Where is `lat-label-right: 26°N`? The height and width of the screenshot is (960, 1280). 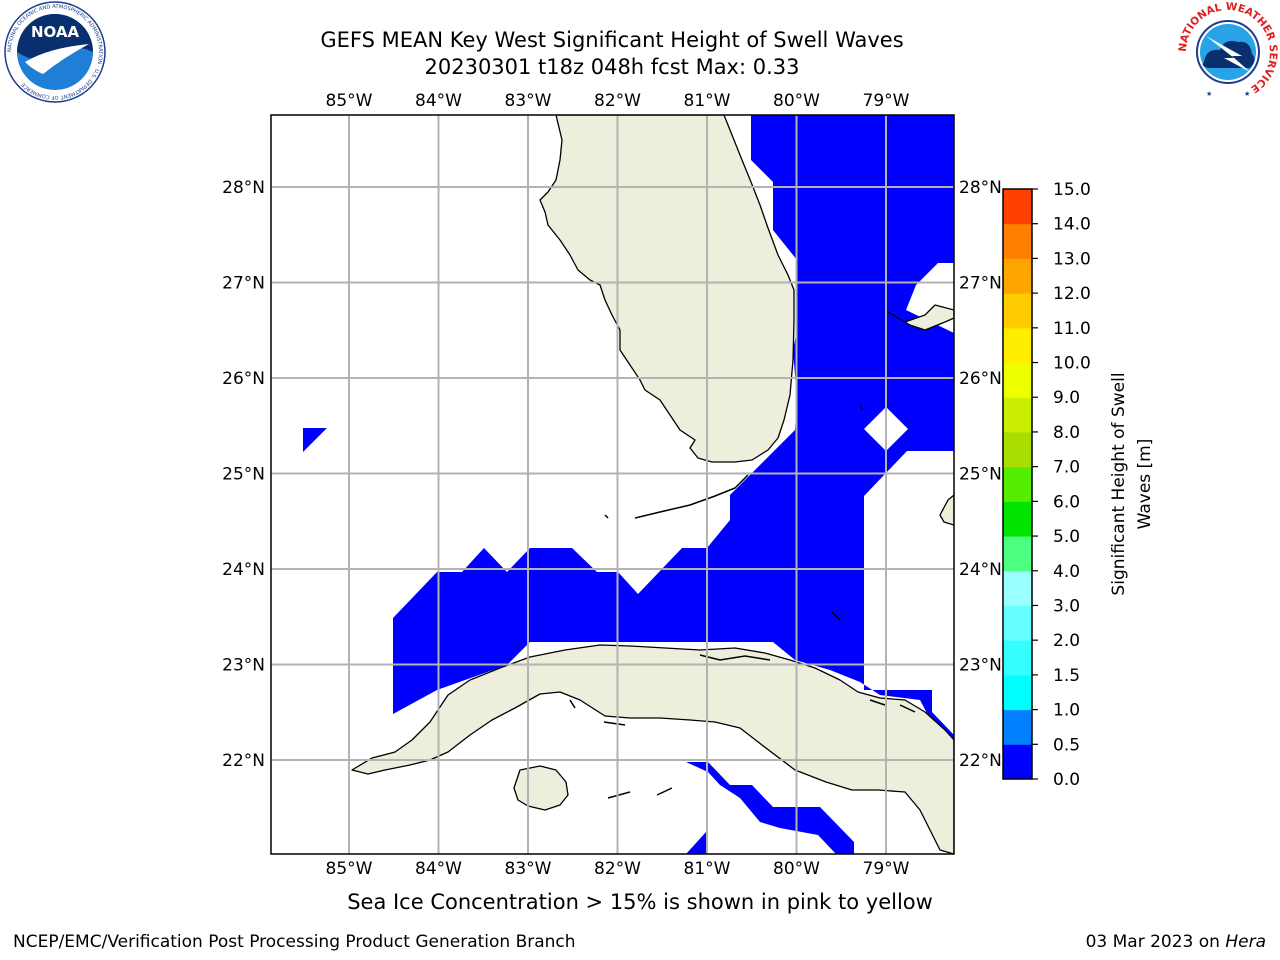 lat-label-right: 26°N is located at coordinates (980, 379).